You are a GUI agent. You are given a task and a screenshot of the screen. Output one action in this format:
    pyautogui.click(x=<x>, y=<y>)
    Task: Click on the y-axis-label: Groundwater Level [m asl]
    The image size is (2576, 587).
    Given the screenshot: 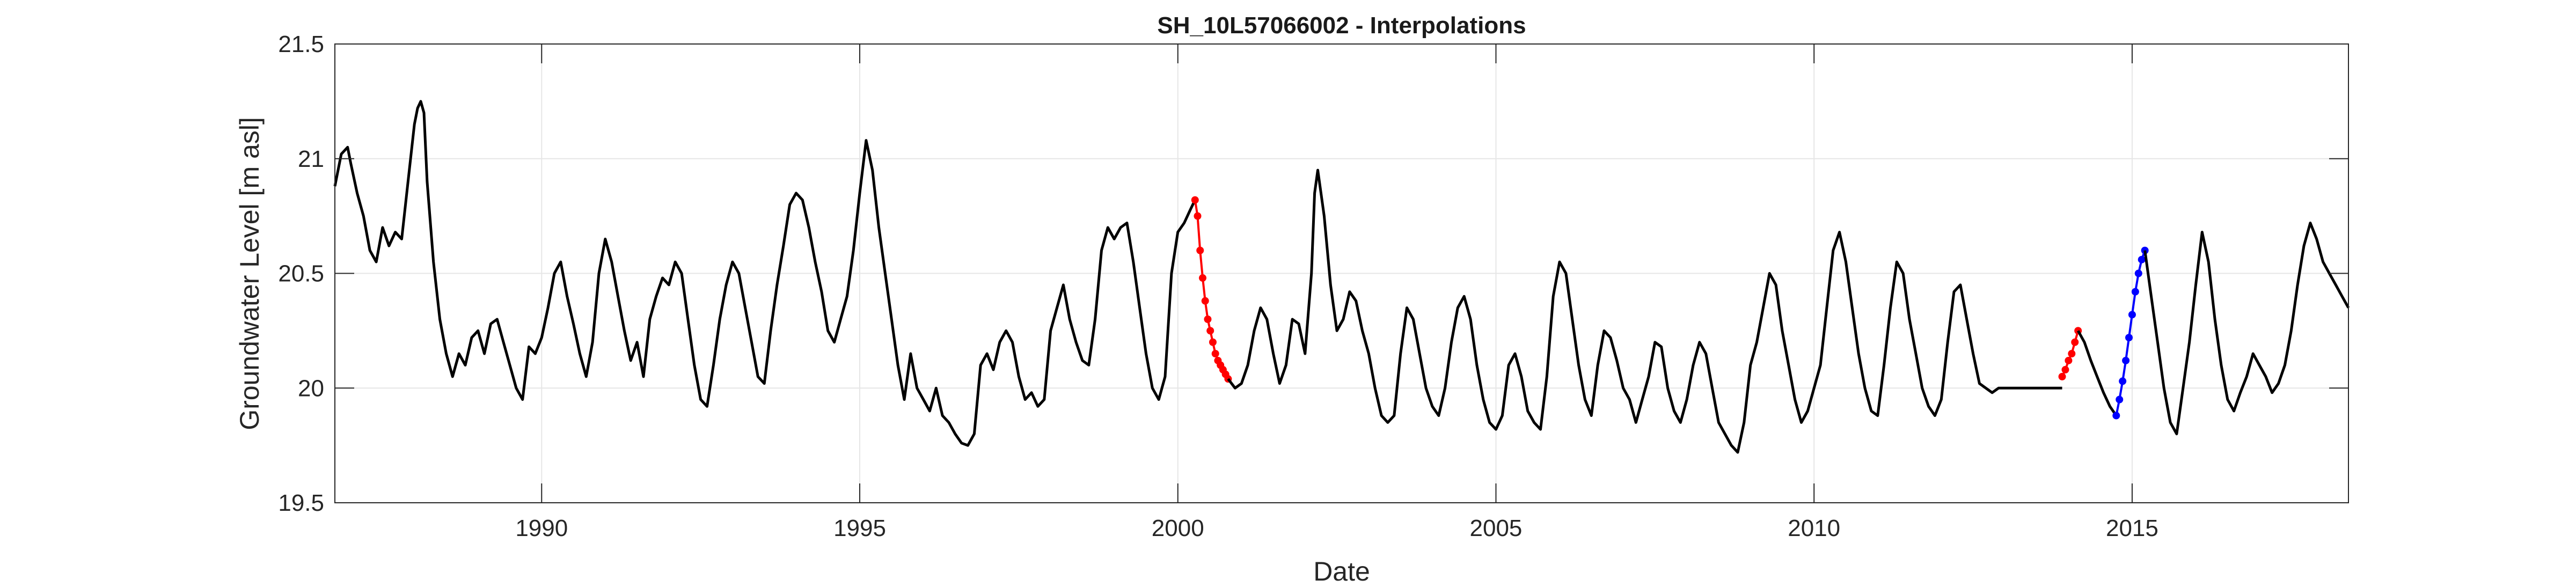 What is the action you would take?
    pyautogui.click(x=250, y=273)
    